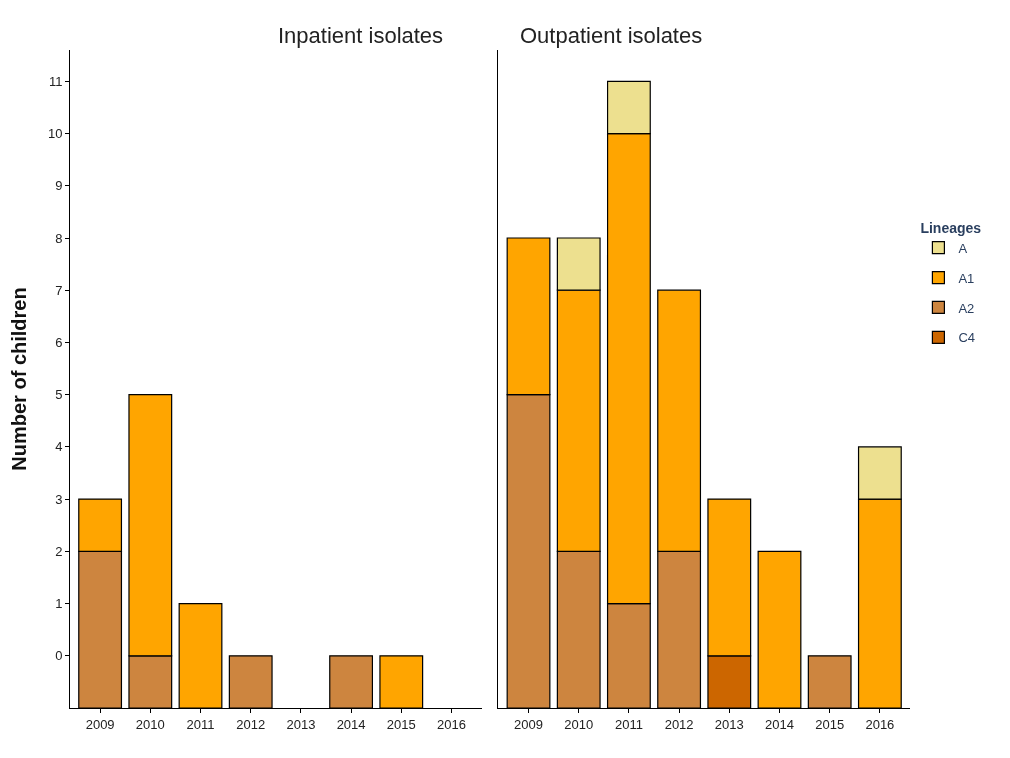 The height and width of the screenshot is (758, 1010). Describe the element at coordinates (59, 447) in the screenshot. I see `y-tick-label: 4` at that location.